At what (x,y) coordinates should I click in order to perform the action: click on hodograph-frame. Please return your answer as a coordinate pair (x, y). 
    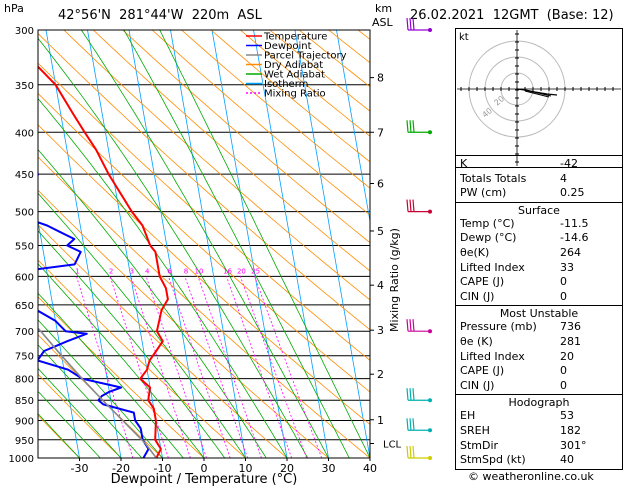
    Looking at the image, I should click on (539, 98).